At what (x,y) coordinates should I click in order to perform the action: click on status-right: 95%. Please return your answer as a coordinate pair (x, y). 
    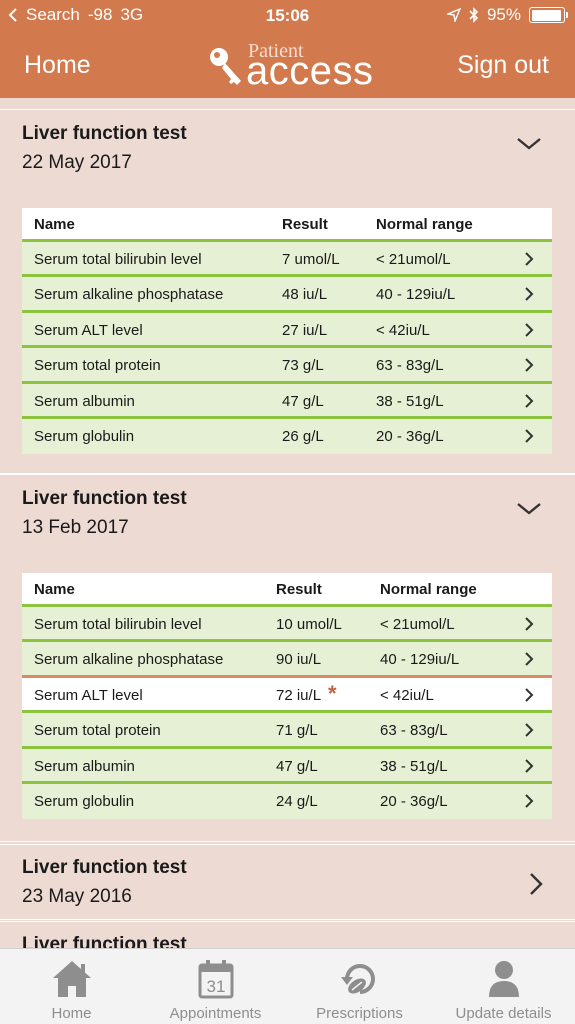
    Looking at the image, I should click on (507, 15).